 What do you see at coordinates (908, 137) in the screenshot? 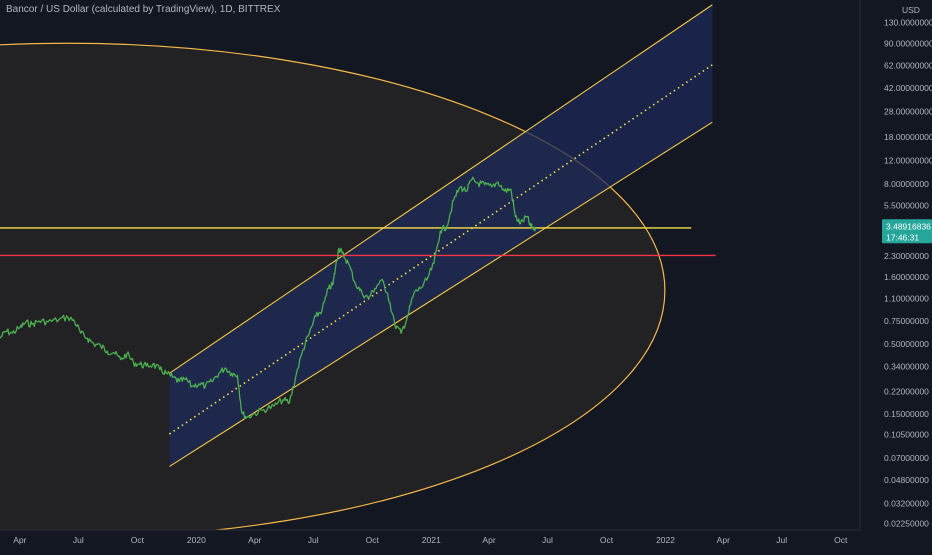
I see `price-tick-label: 18.00000000` at bounding box center [908, 137].